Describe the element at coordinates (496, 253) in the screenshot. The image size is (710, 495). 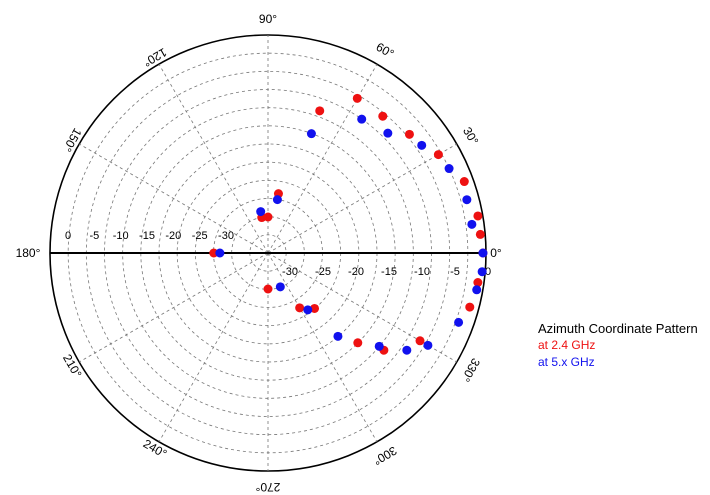
I see `angle-label: 0°` at that location.